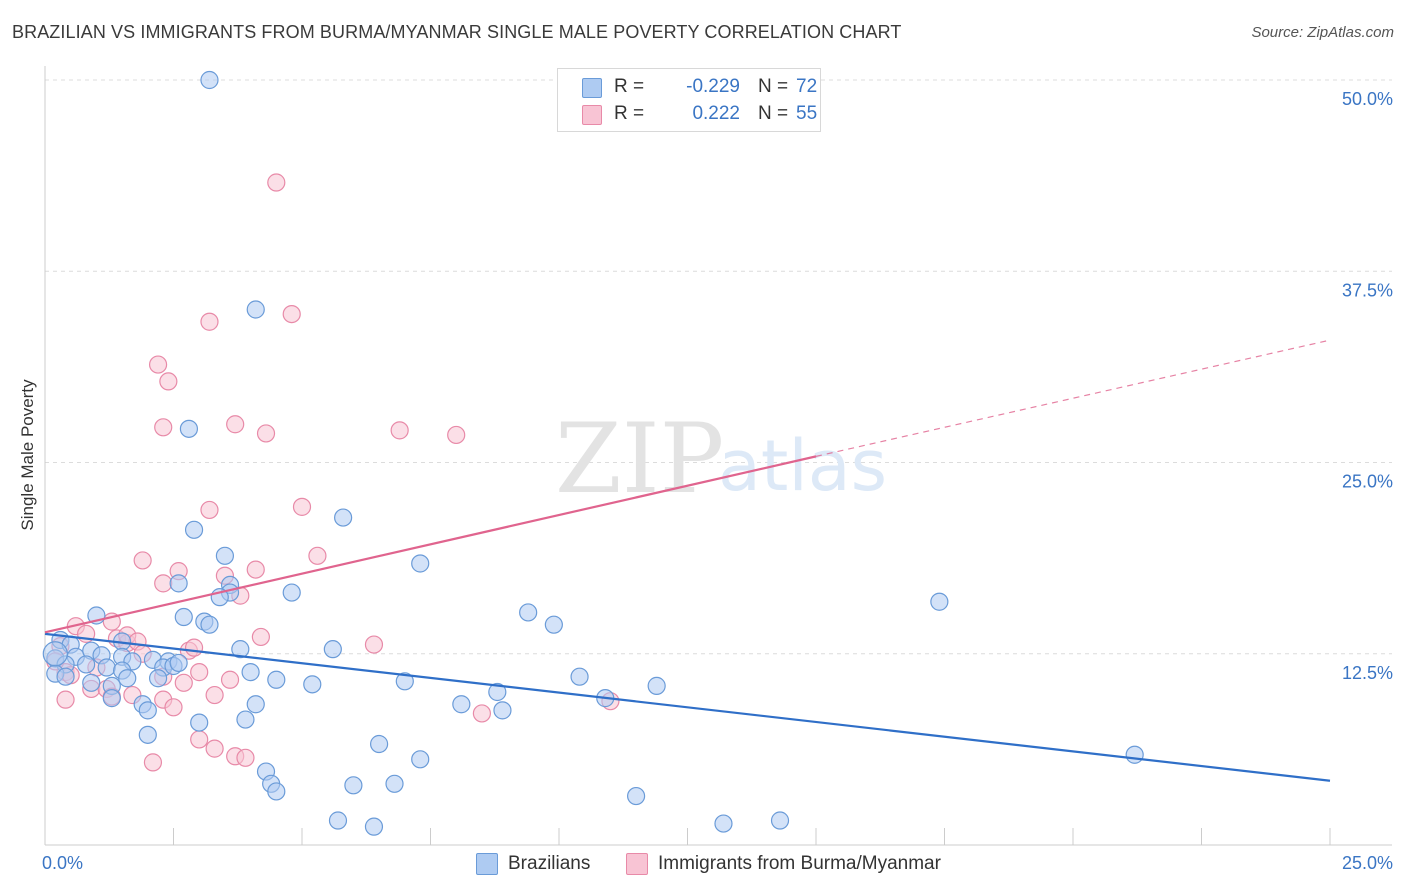 Image resolution: width=1406 pixels, height=892 pixels. Describe the element at coordinates (716, 113) in the screenshot. I see `r-value: 0.222` at that location.